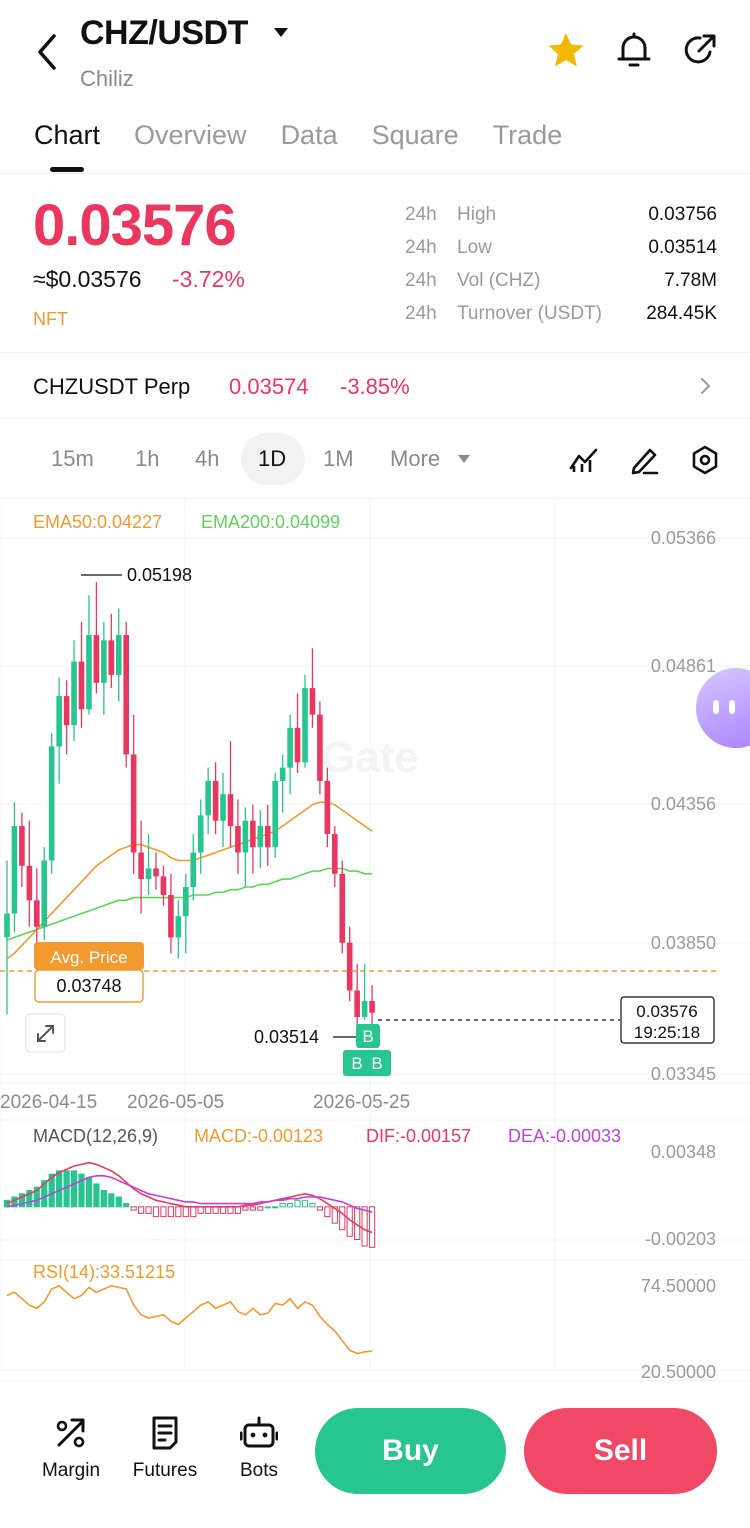  What do you see at coordinates (190, 135) in the screenshot?
I see `tab-overview: Overview` at bounding box center [190, 135].